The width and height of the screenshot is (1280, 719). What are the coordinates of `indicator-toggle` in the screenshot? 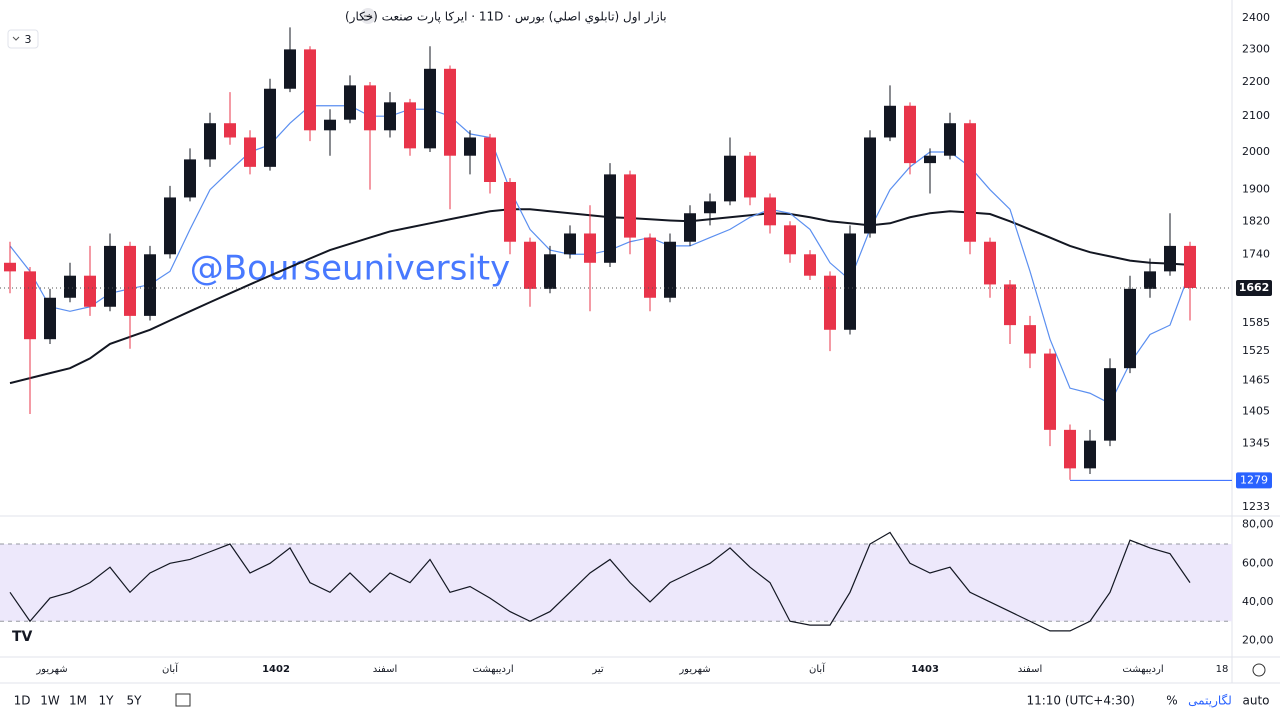 It's located at (23, 39).